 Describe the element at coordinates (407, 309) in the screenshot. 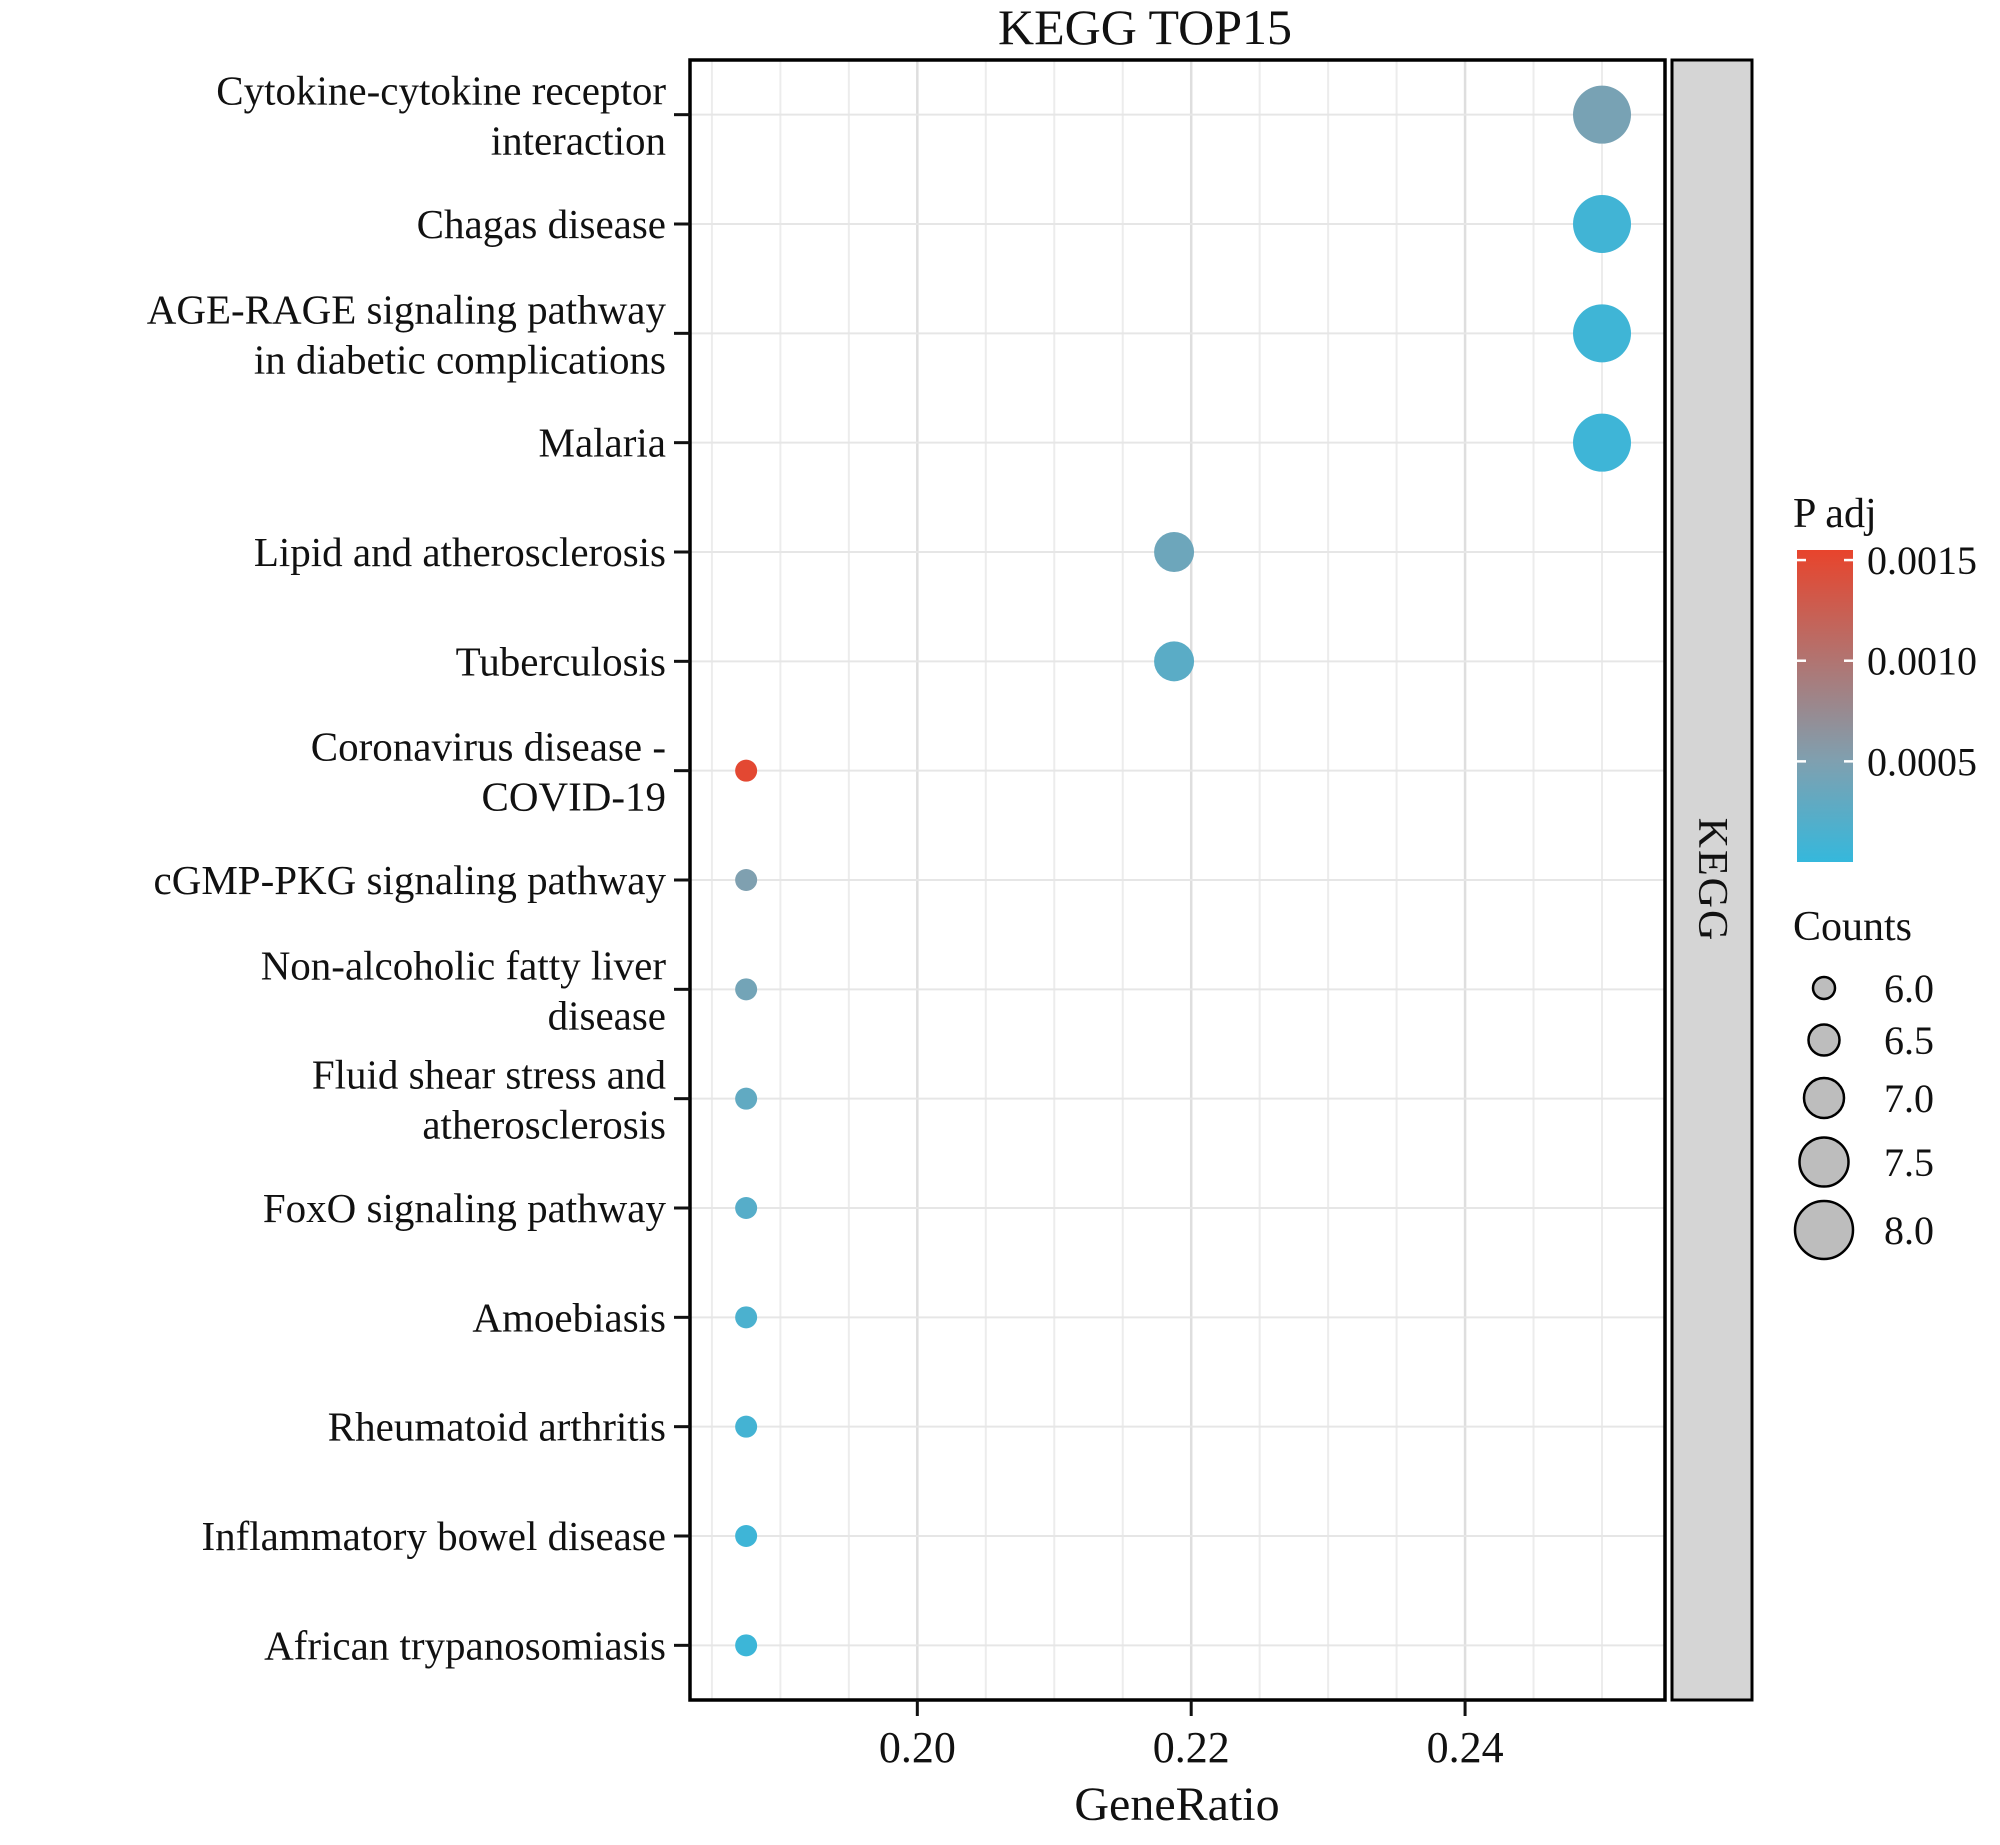

I see `y-axis-label: AGE-RAGE signaling pathway` at that location.